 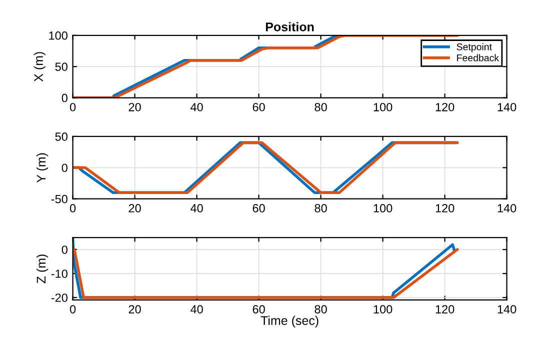 What do you see at coordinates (42, 269) in the screenshot?
I see `y-axis-title: Z (m)` at bounding box center [42, 269].